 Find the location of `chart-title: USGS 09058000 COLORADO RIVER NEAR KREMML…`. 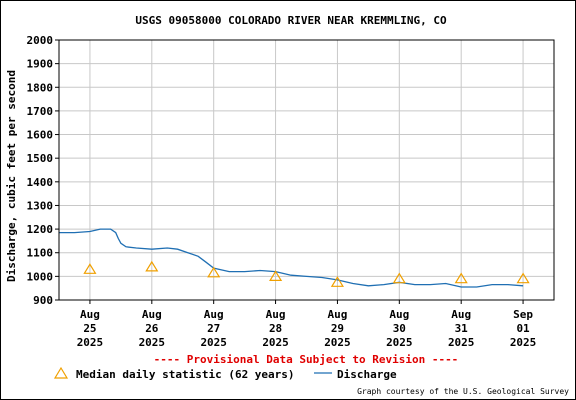

chart-title: USGS 09058000 COLORADO RIVER NEAR KREMML… is located at coordinates (291, 20).